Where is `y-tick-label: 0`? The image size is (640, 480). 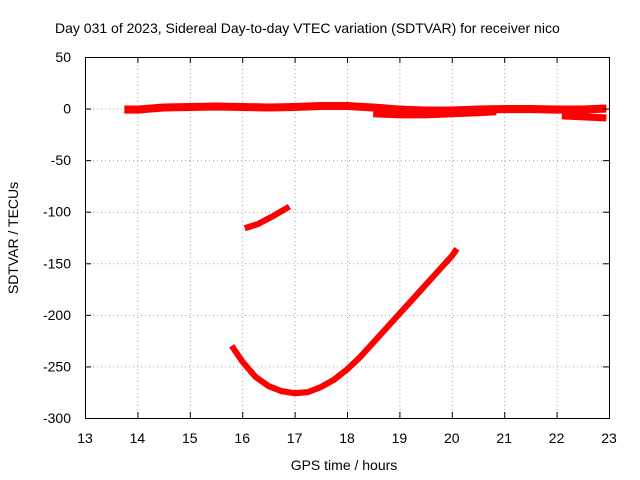
y-tick-label: 0 is located at coordinates (67, 109).